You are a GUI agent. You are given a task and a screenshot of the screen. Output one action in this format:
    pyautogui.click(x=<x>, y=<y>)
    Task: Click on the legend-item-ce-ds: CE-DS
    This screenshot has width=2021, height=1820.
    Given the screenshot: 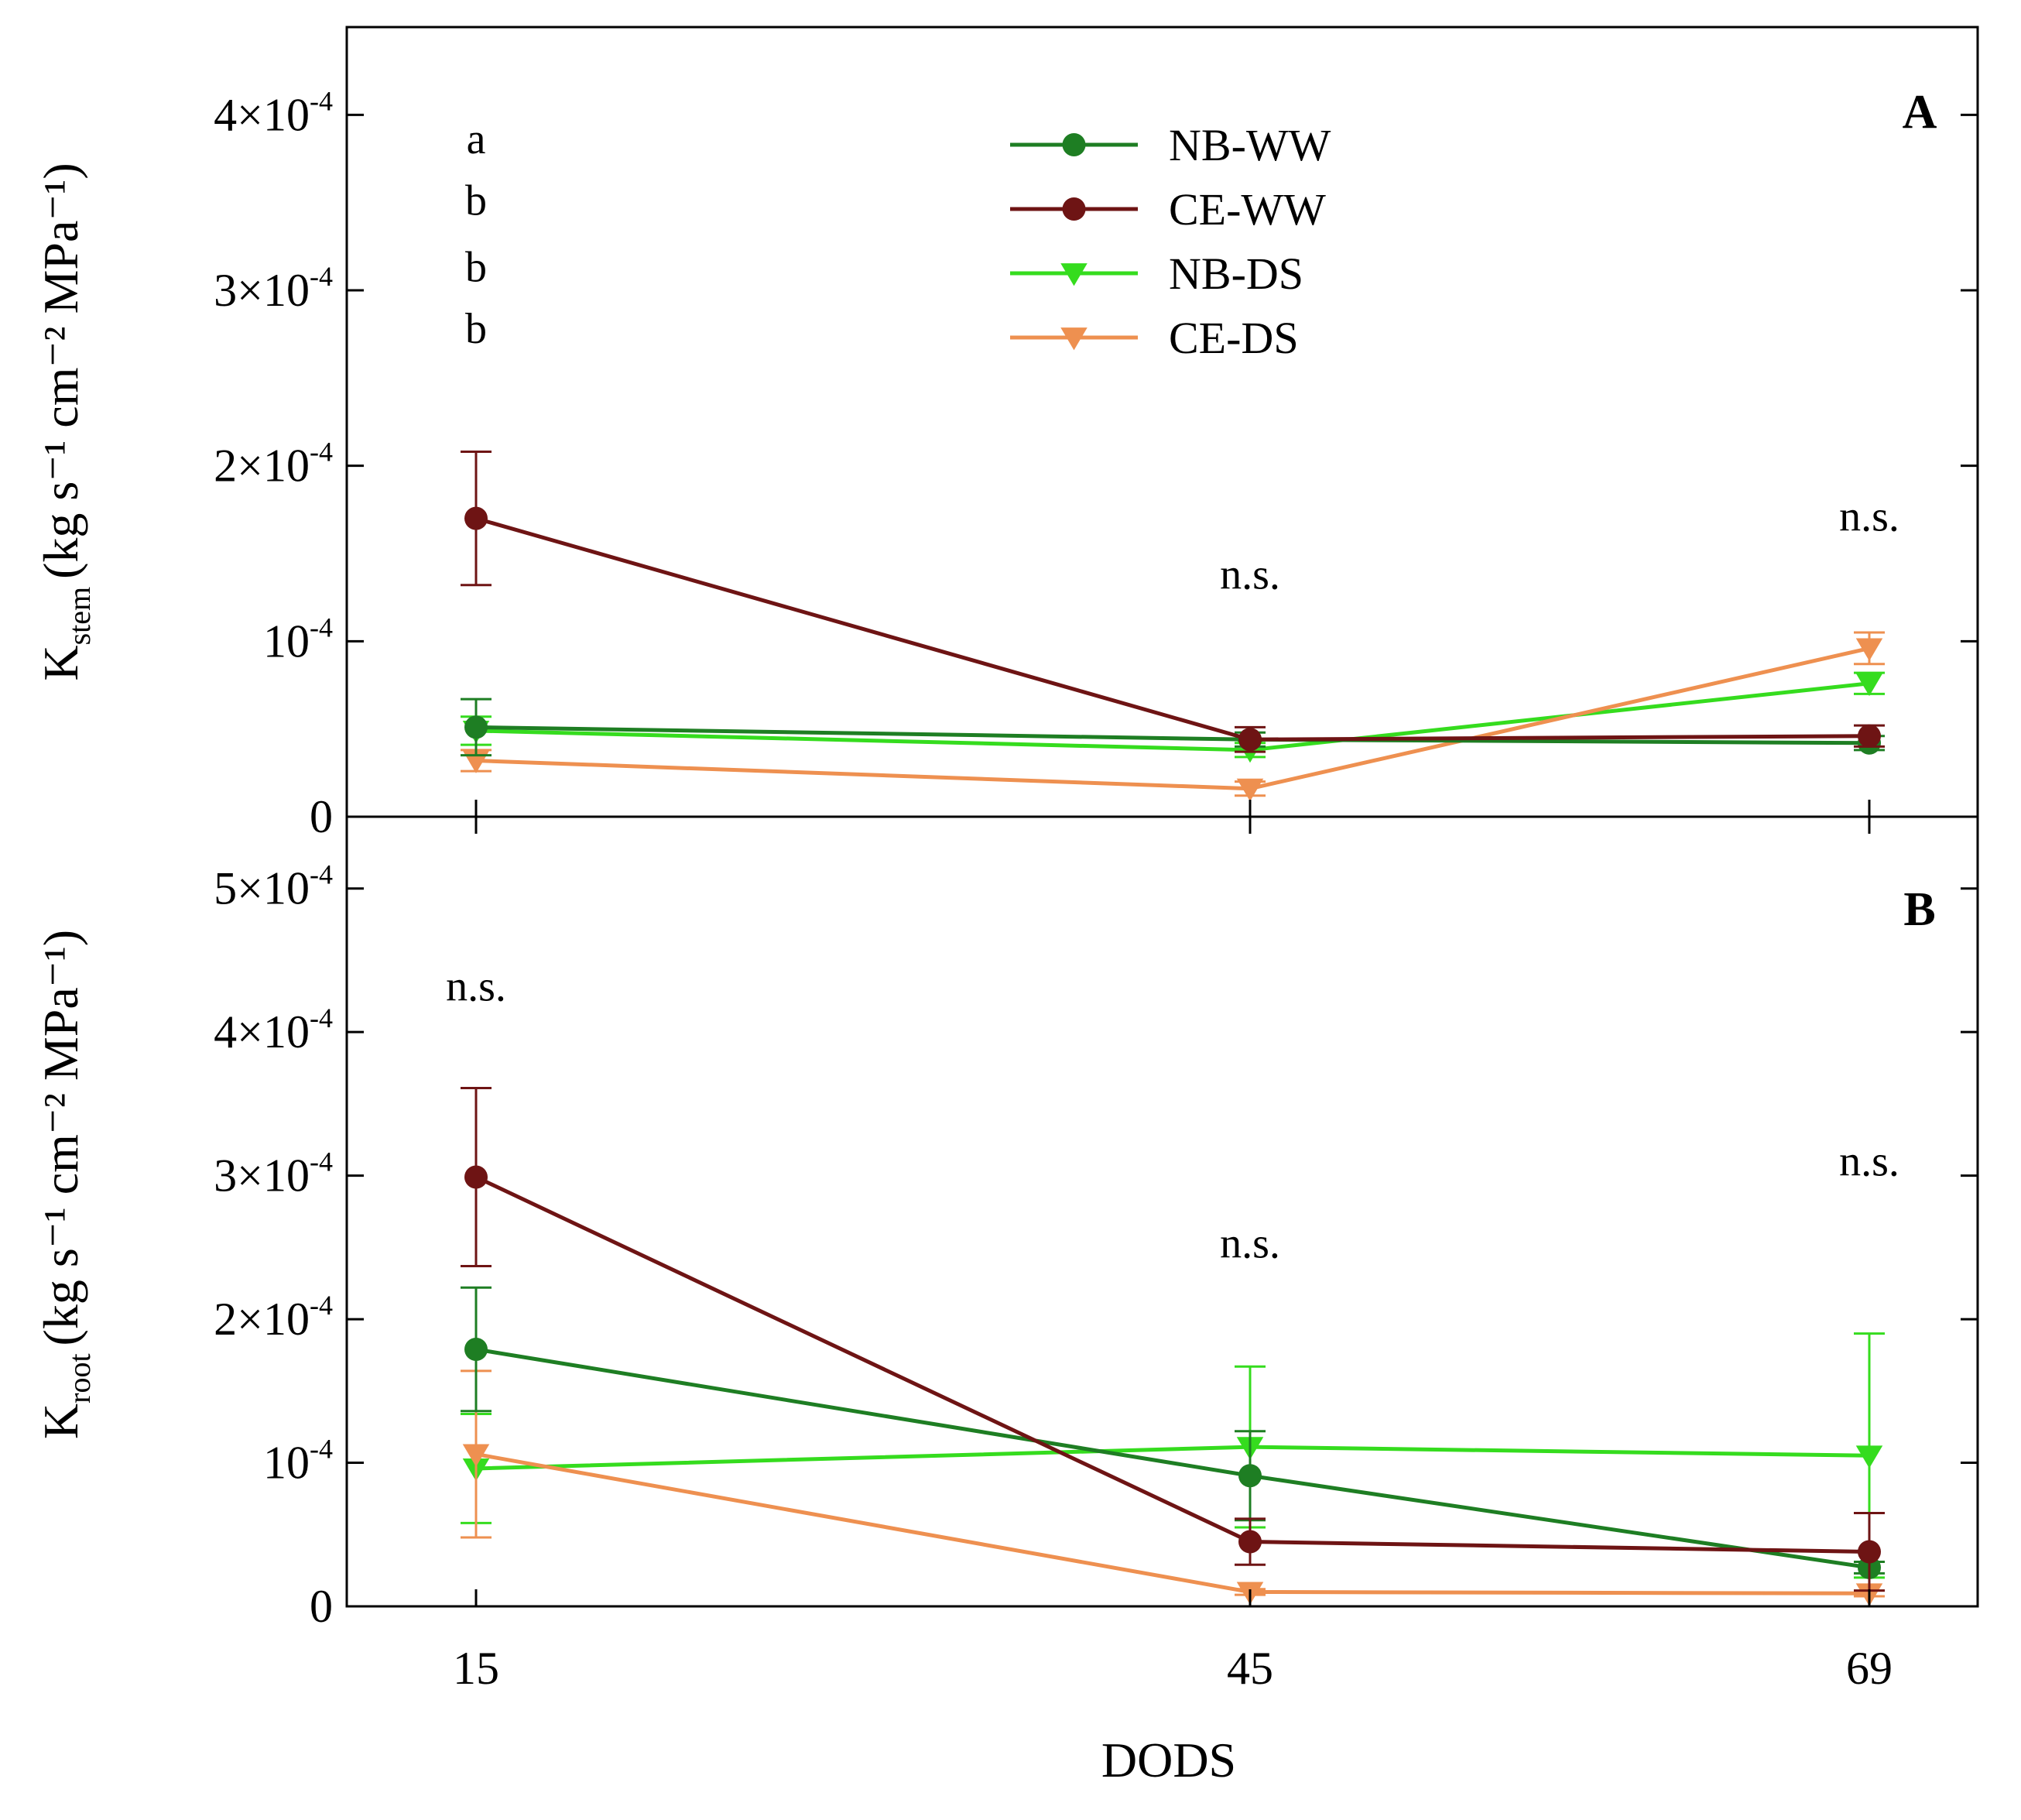 What is the action you would take?
    pyautogui.click(x=1155, y=338)
    